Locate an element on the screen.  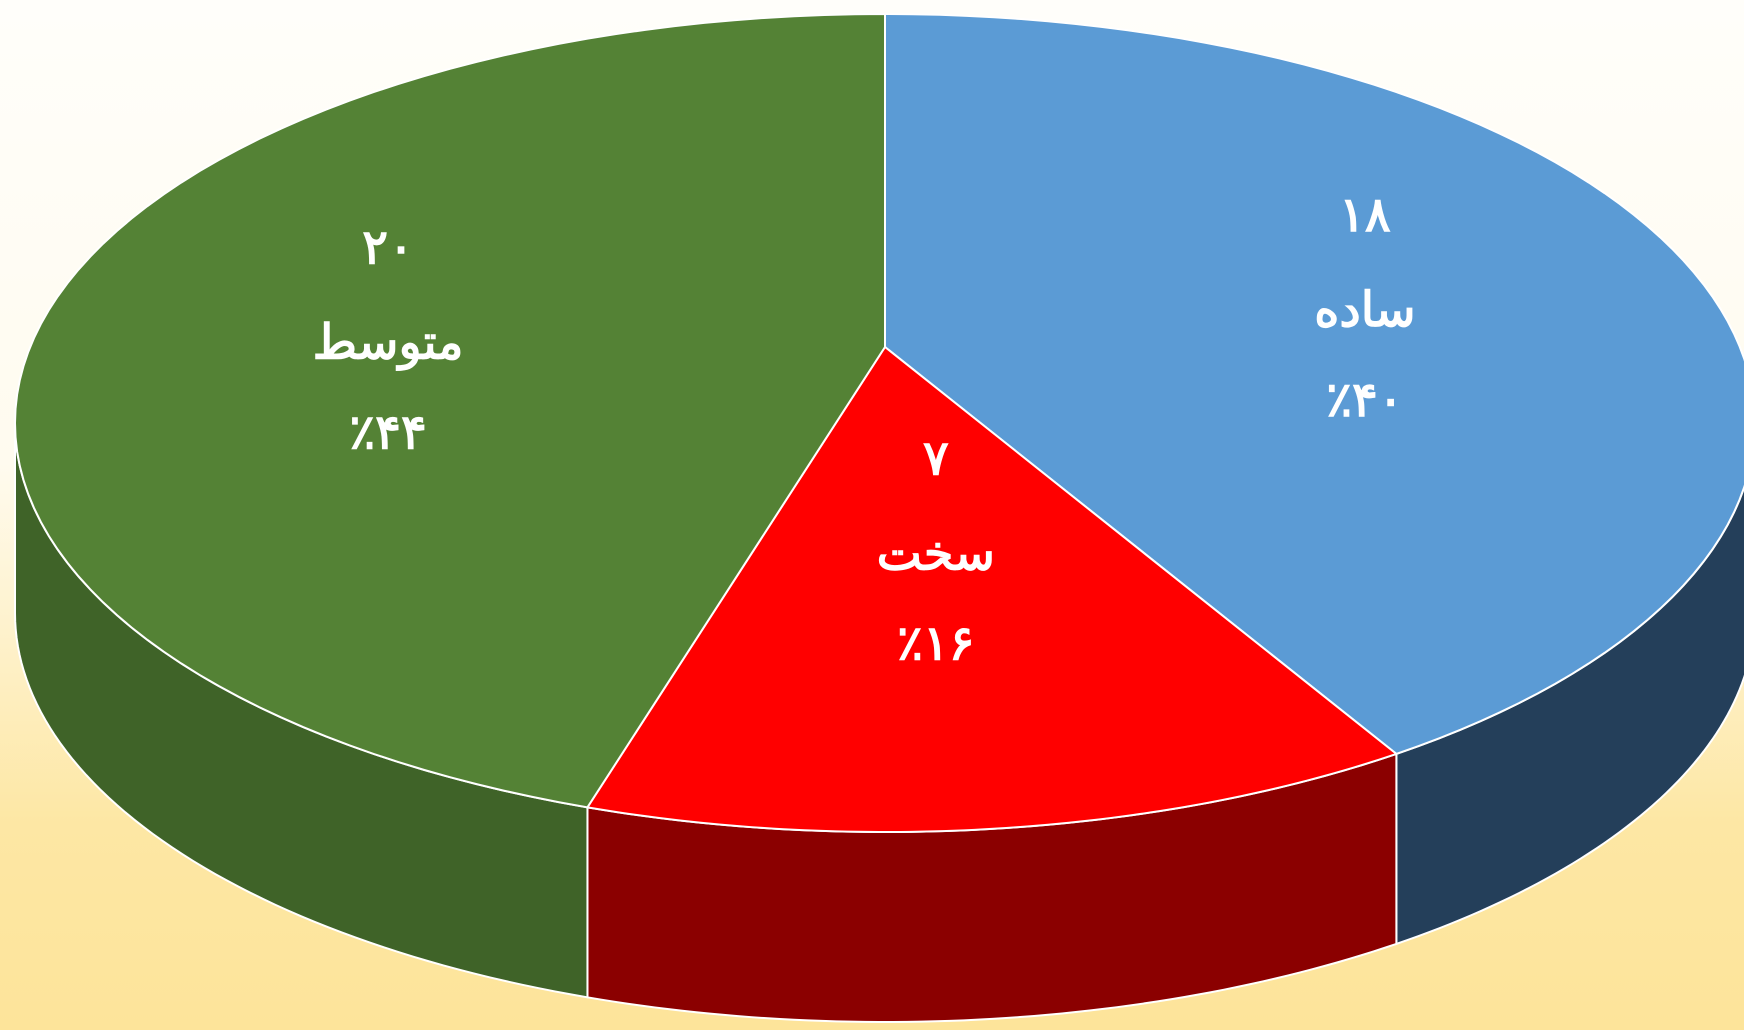
value-label: ۲۰ is located at coordinates (388, 247).